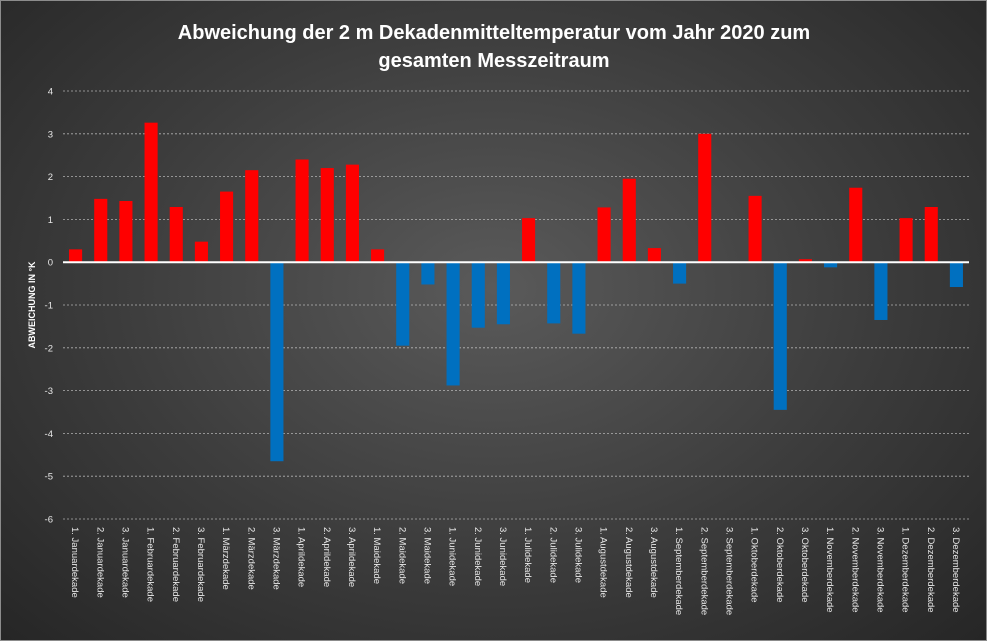 This screenshot has width=987, height=641. I want to click on x-tick-label: 2. Aprildekade, so click(326, 557).